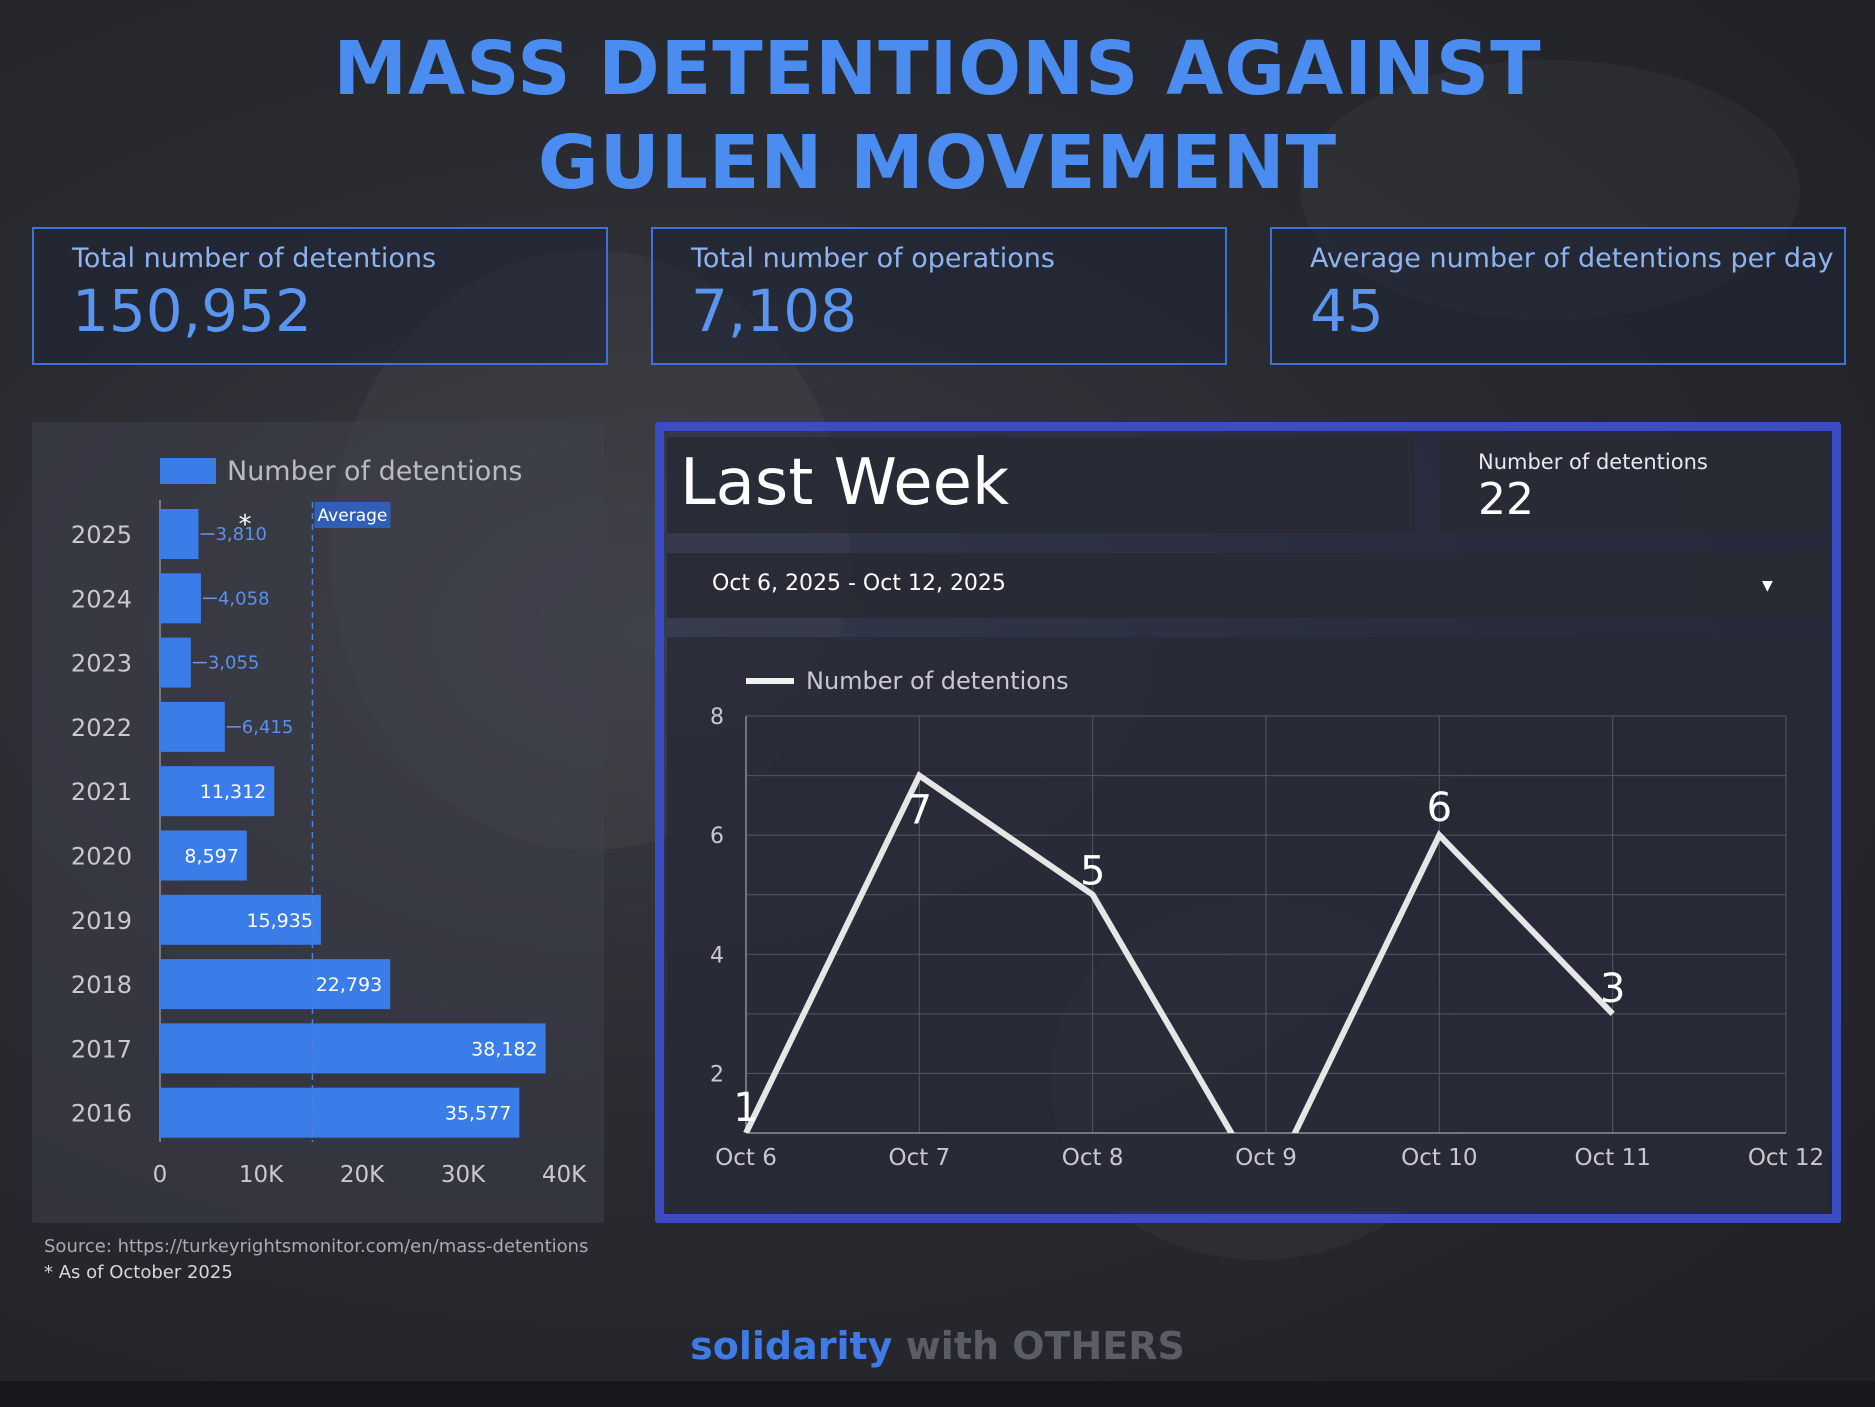  I want to click on asterisk-mark: *, so click(244, 525).